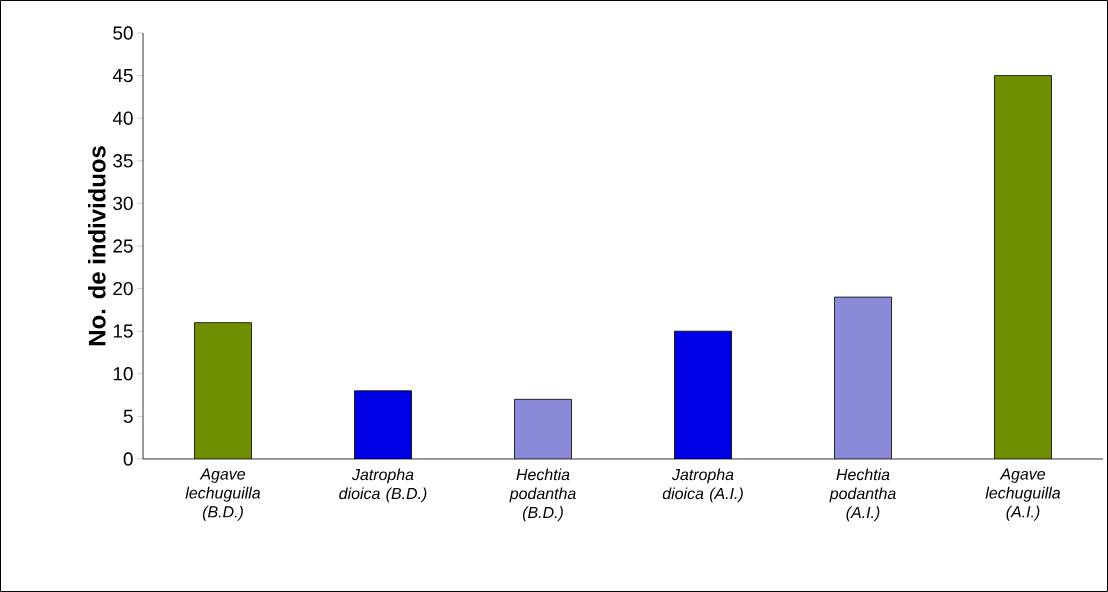 The height and width of the screenshot is (592, 1108). What do you see at coordinates (383, 485) in the screenshot?
I see `x-tick-label: Jatropha dioica (B.D.)` at bounding box center [383, 485].